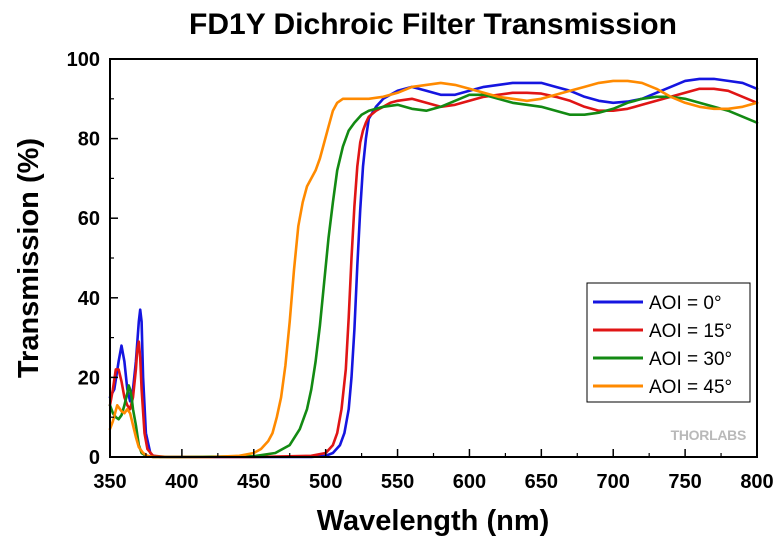  I want to click on thorlabs-watermark: THORLABS, so click(708, 435).